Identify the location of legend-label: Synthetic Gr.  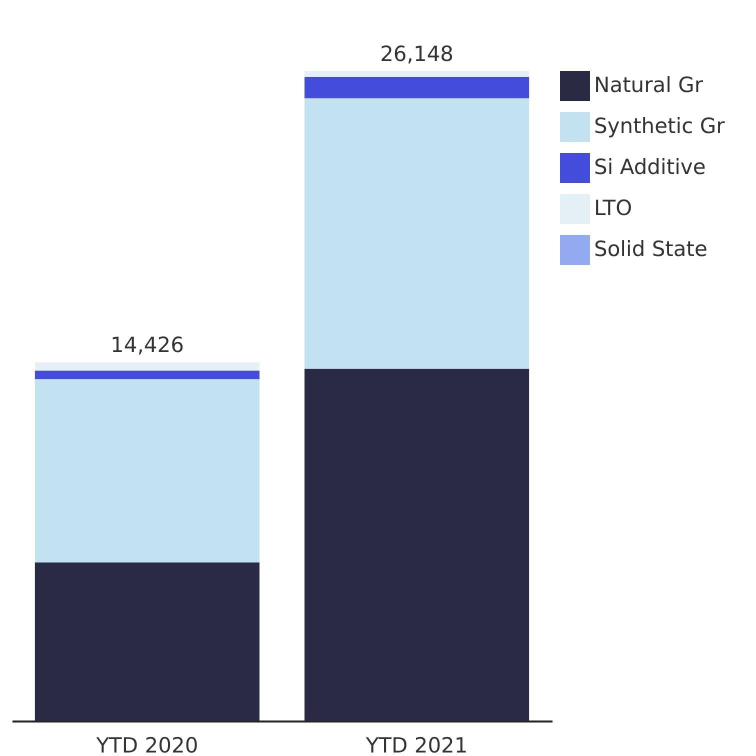
(660, 126).